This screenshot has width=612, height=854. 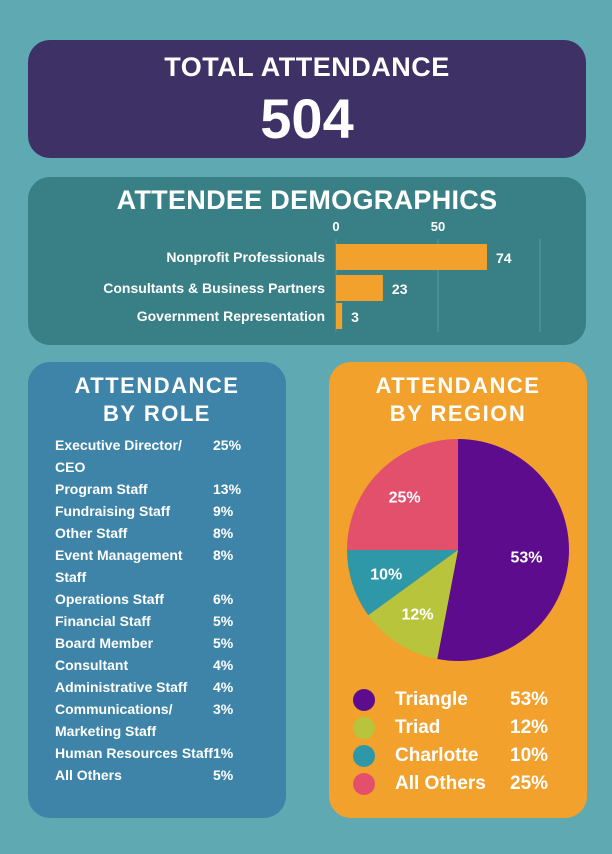 I want to click on demographics-value-label: 23, so click(x=400, y=289).